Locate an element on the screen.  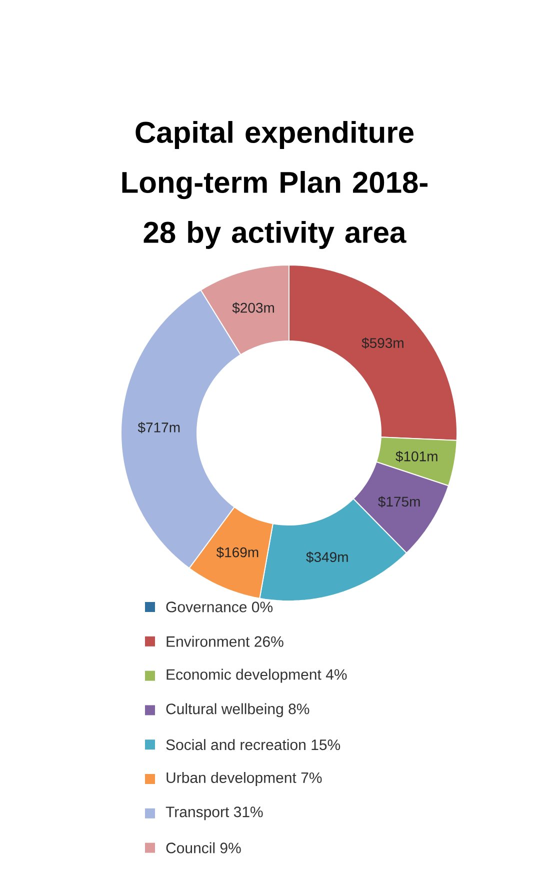
data-label: $101m is located at coordinates (417, 456).